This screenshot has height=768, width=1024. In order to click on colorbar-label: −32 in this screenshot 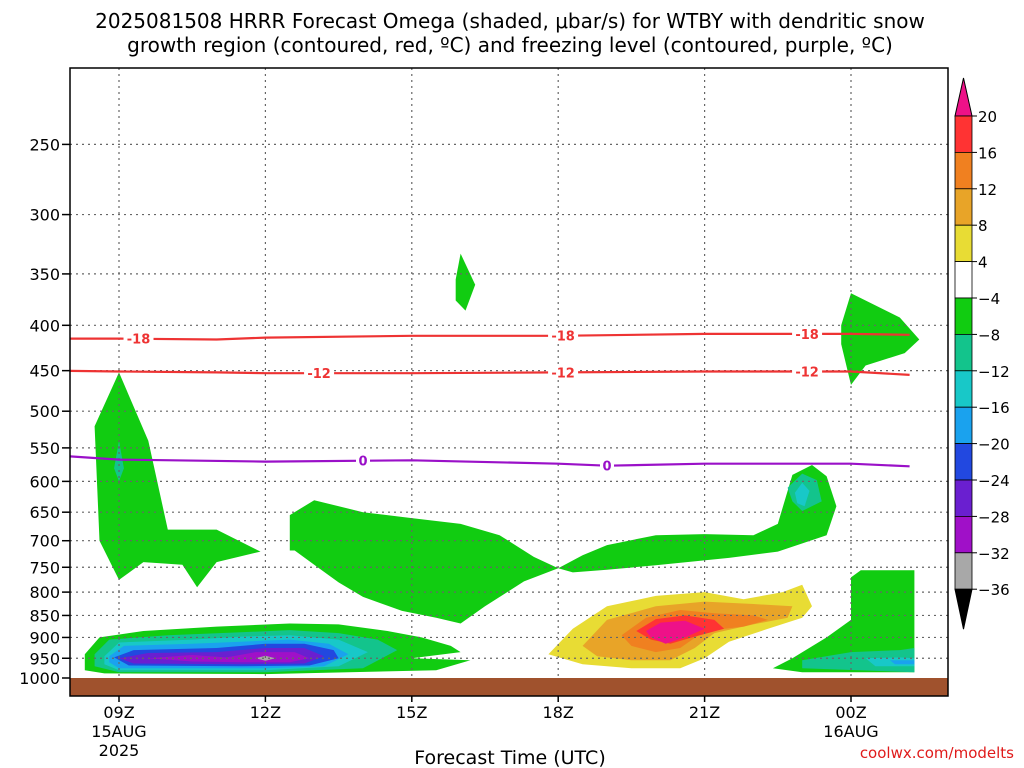, I will do `click(994, 554)`.